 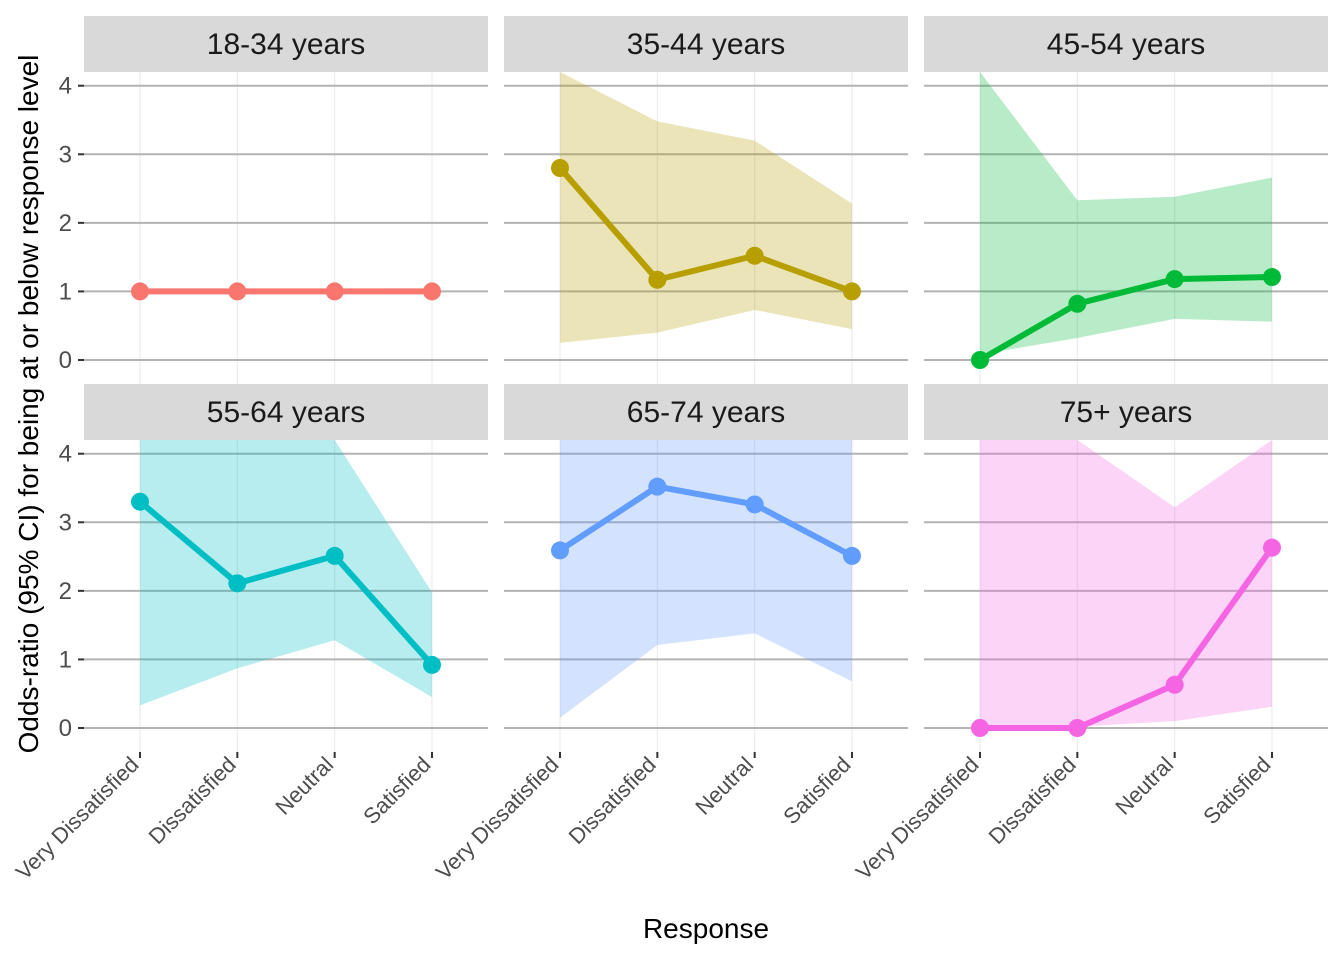 I want to click on panel-title: 65-74 years, so click(x=706, y=412).